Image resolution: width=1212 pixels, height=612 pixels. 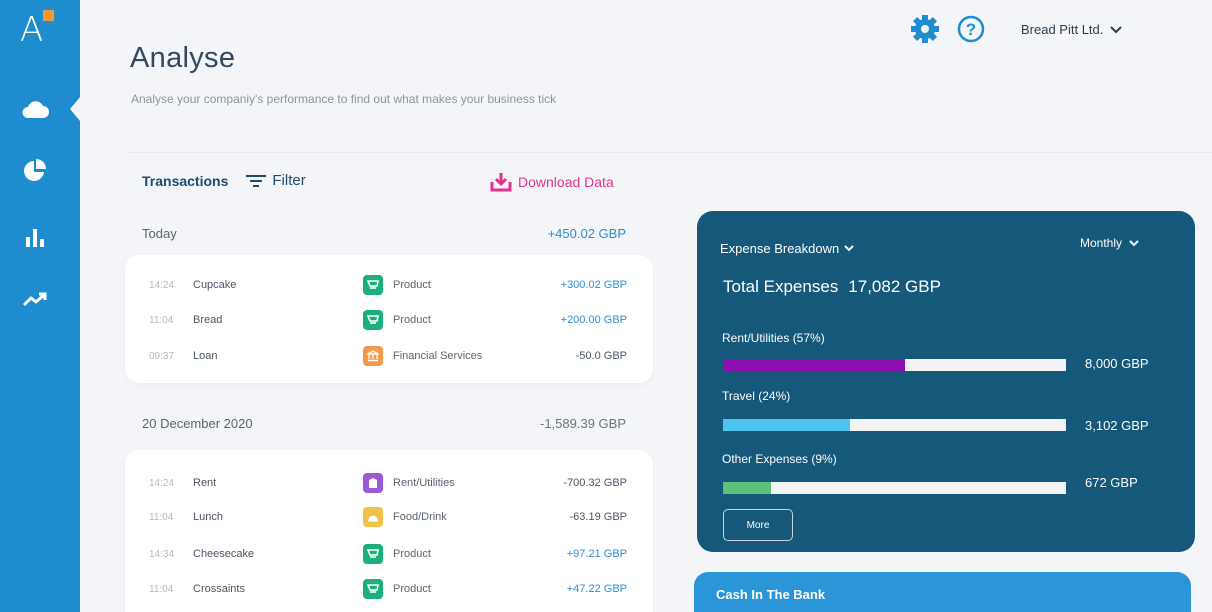 I want to click on tx-amount: +47.22 GBP, so click(x=596, y=589).